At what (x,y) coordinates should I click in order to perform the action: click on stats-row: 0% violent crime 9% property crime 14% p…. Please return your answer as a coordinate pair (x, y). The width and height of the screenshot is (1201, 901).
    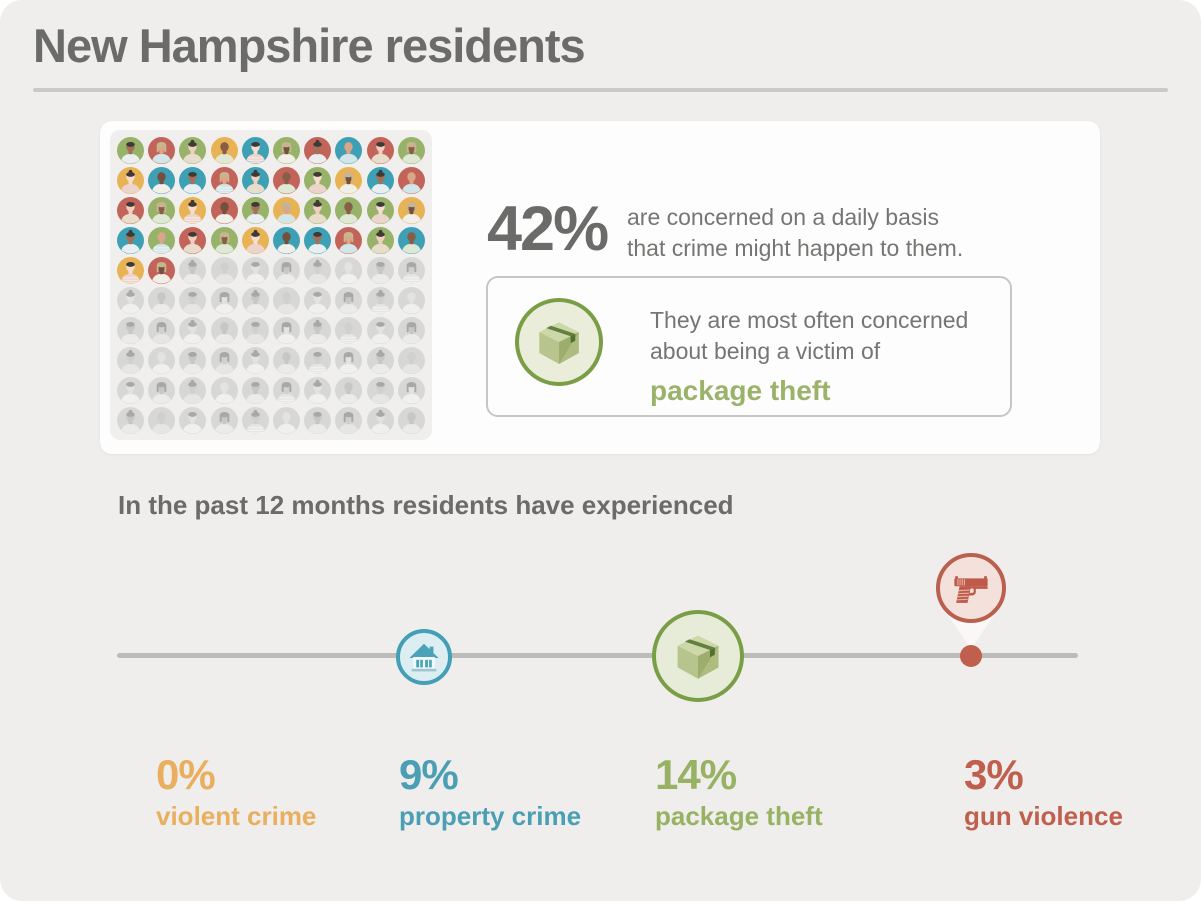
    Looking at the image, I should click on (600, 806).